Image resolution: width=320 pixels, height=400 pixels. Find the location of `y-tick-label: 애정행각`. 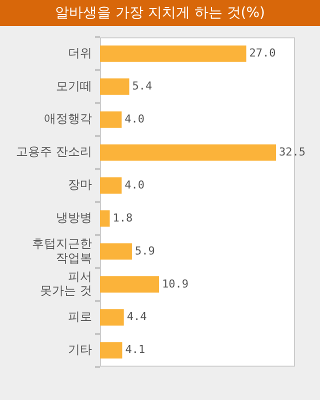

y-tick-label: 애정행각 is located at coordinates (68, 119).